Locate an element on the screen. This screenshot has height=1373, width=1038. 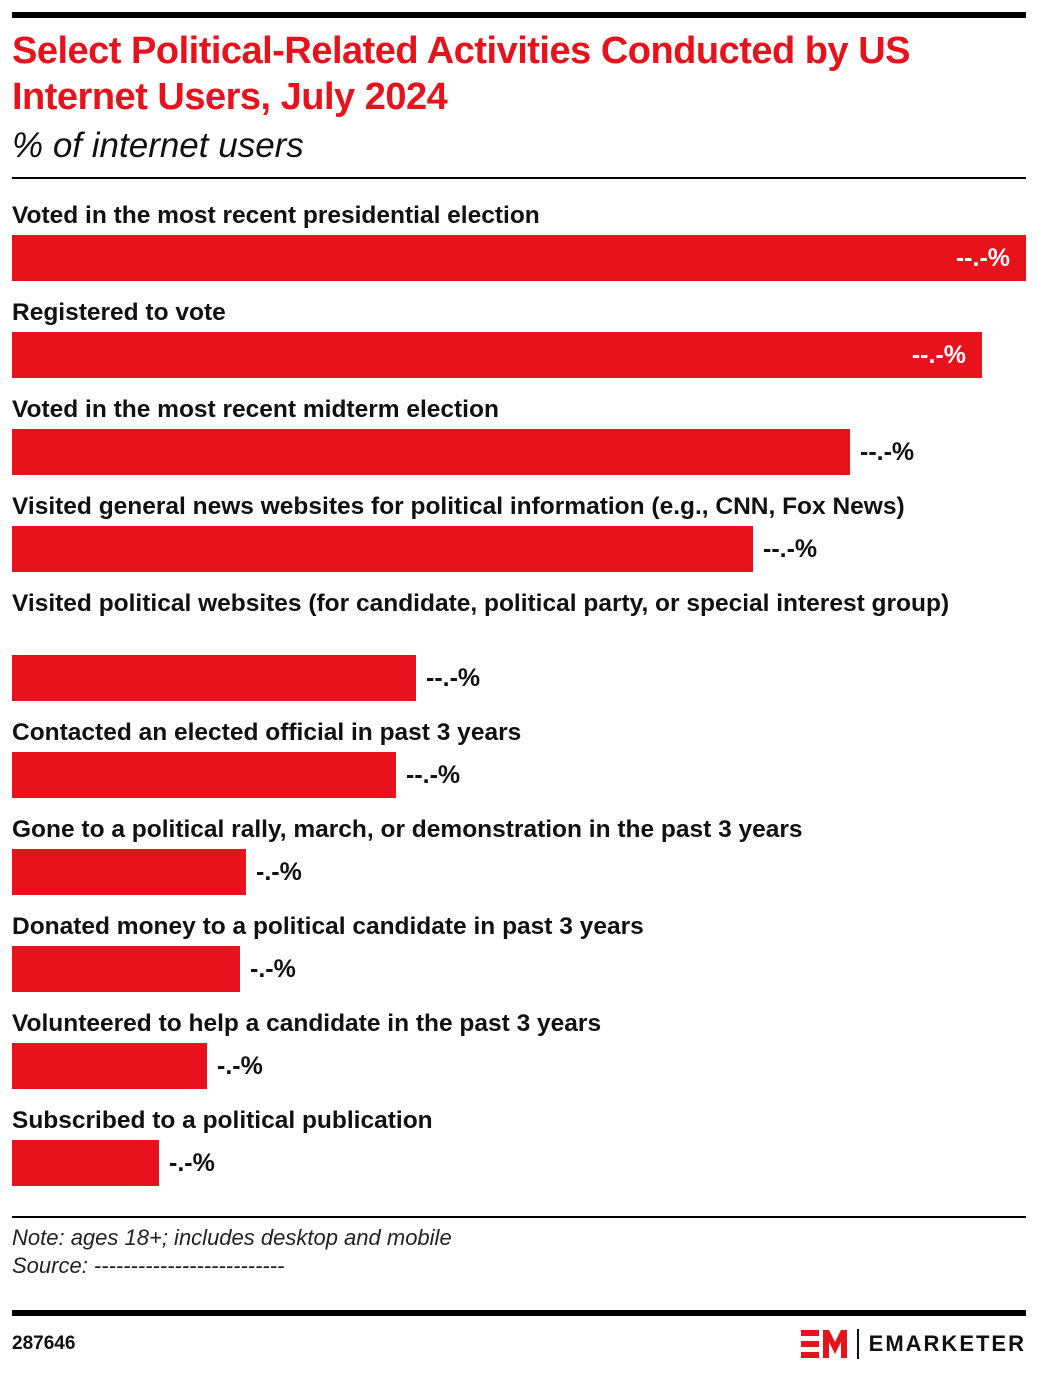
bottom-rule is located at coordinates (519, 1313).